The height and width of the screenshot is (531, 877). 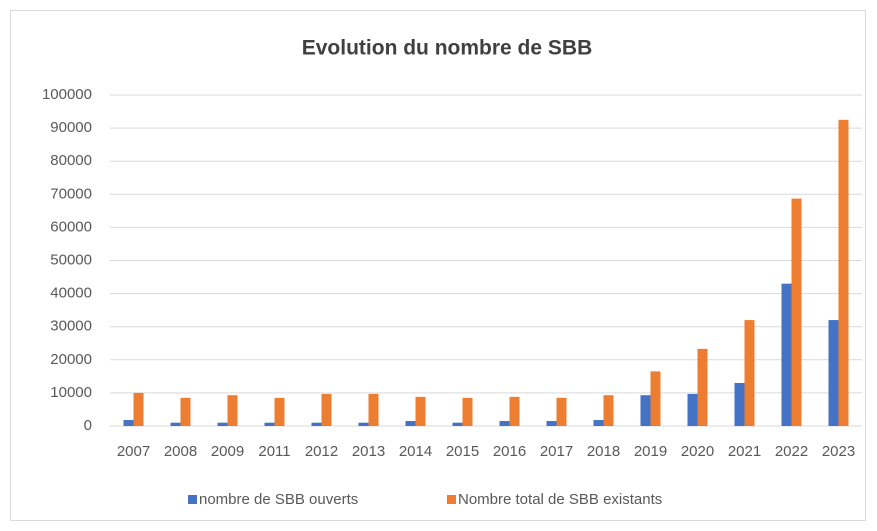 What do you see at coordinates (744, 451) in the screenshot?
I see `x-tick-label: 2021` at bounding box center [744, 451].